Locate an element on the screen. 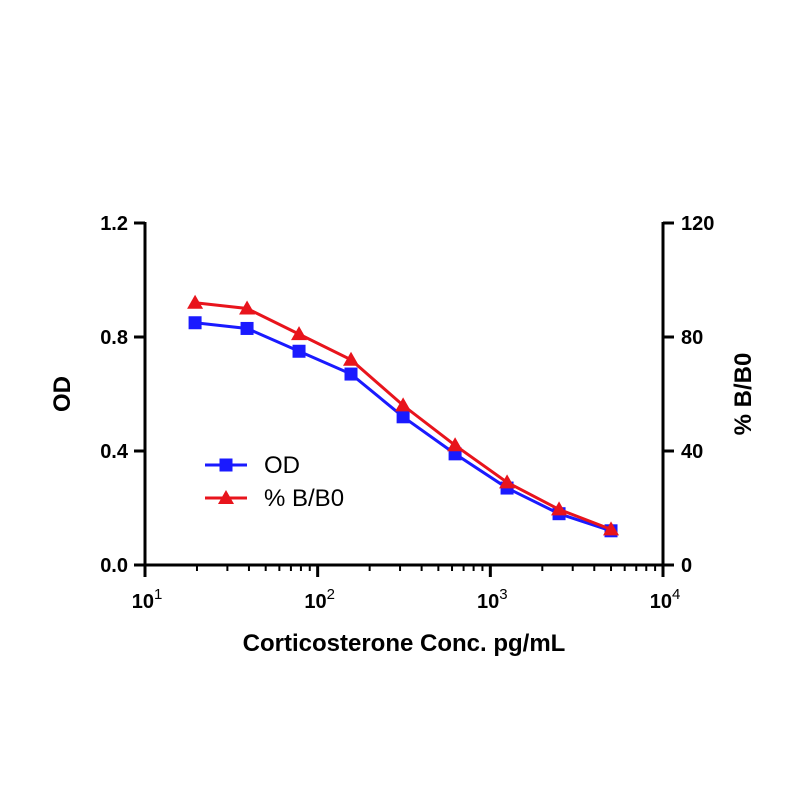  y-tick-label: 0.0 is located at coordinates (114, 566).